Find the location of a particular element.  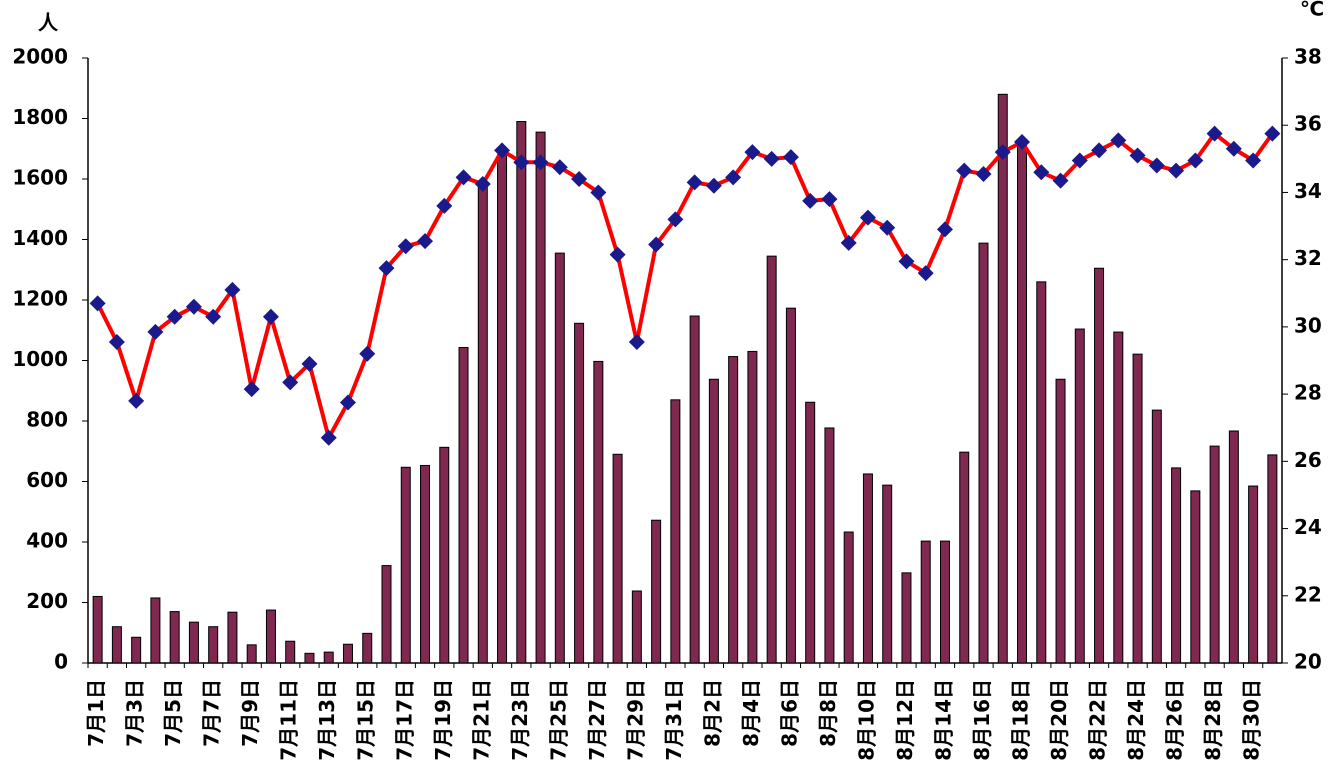

y2-tick-label: 38 is located at coordinates (1308, 57).